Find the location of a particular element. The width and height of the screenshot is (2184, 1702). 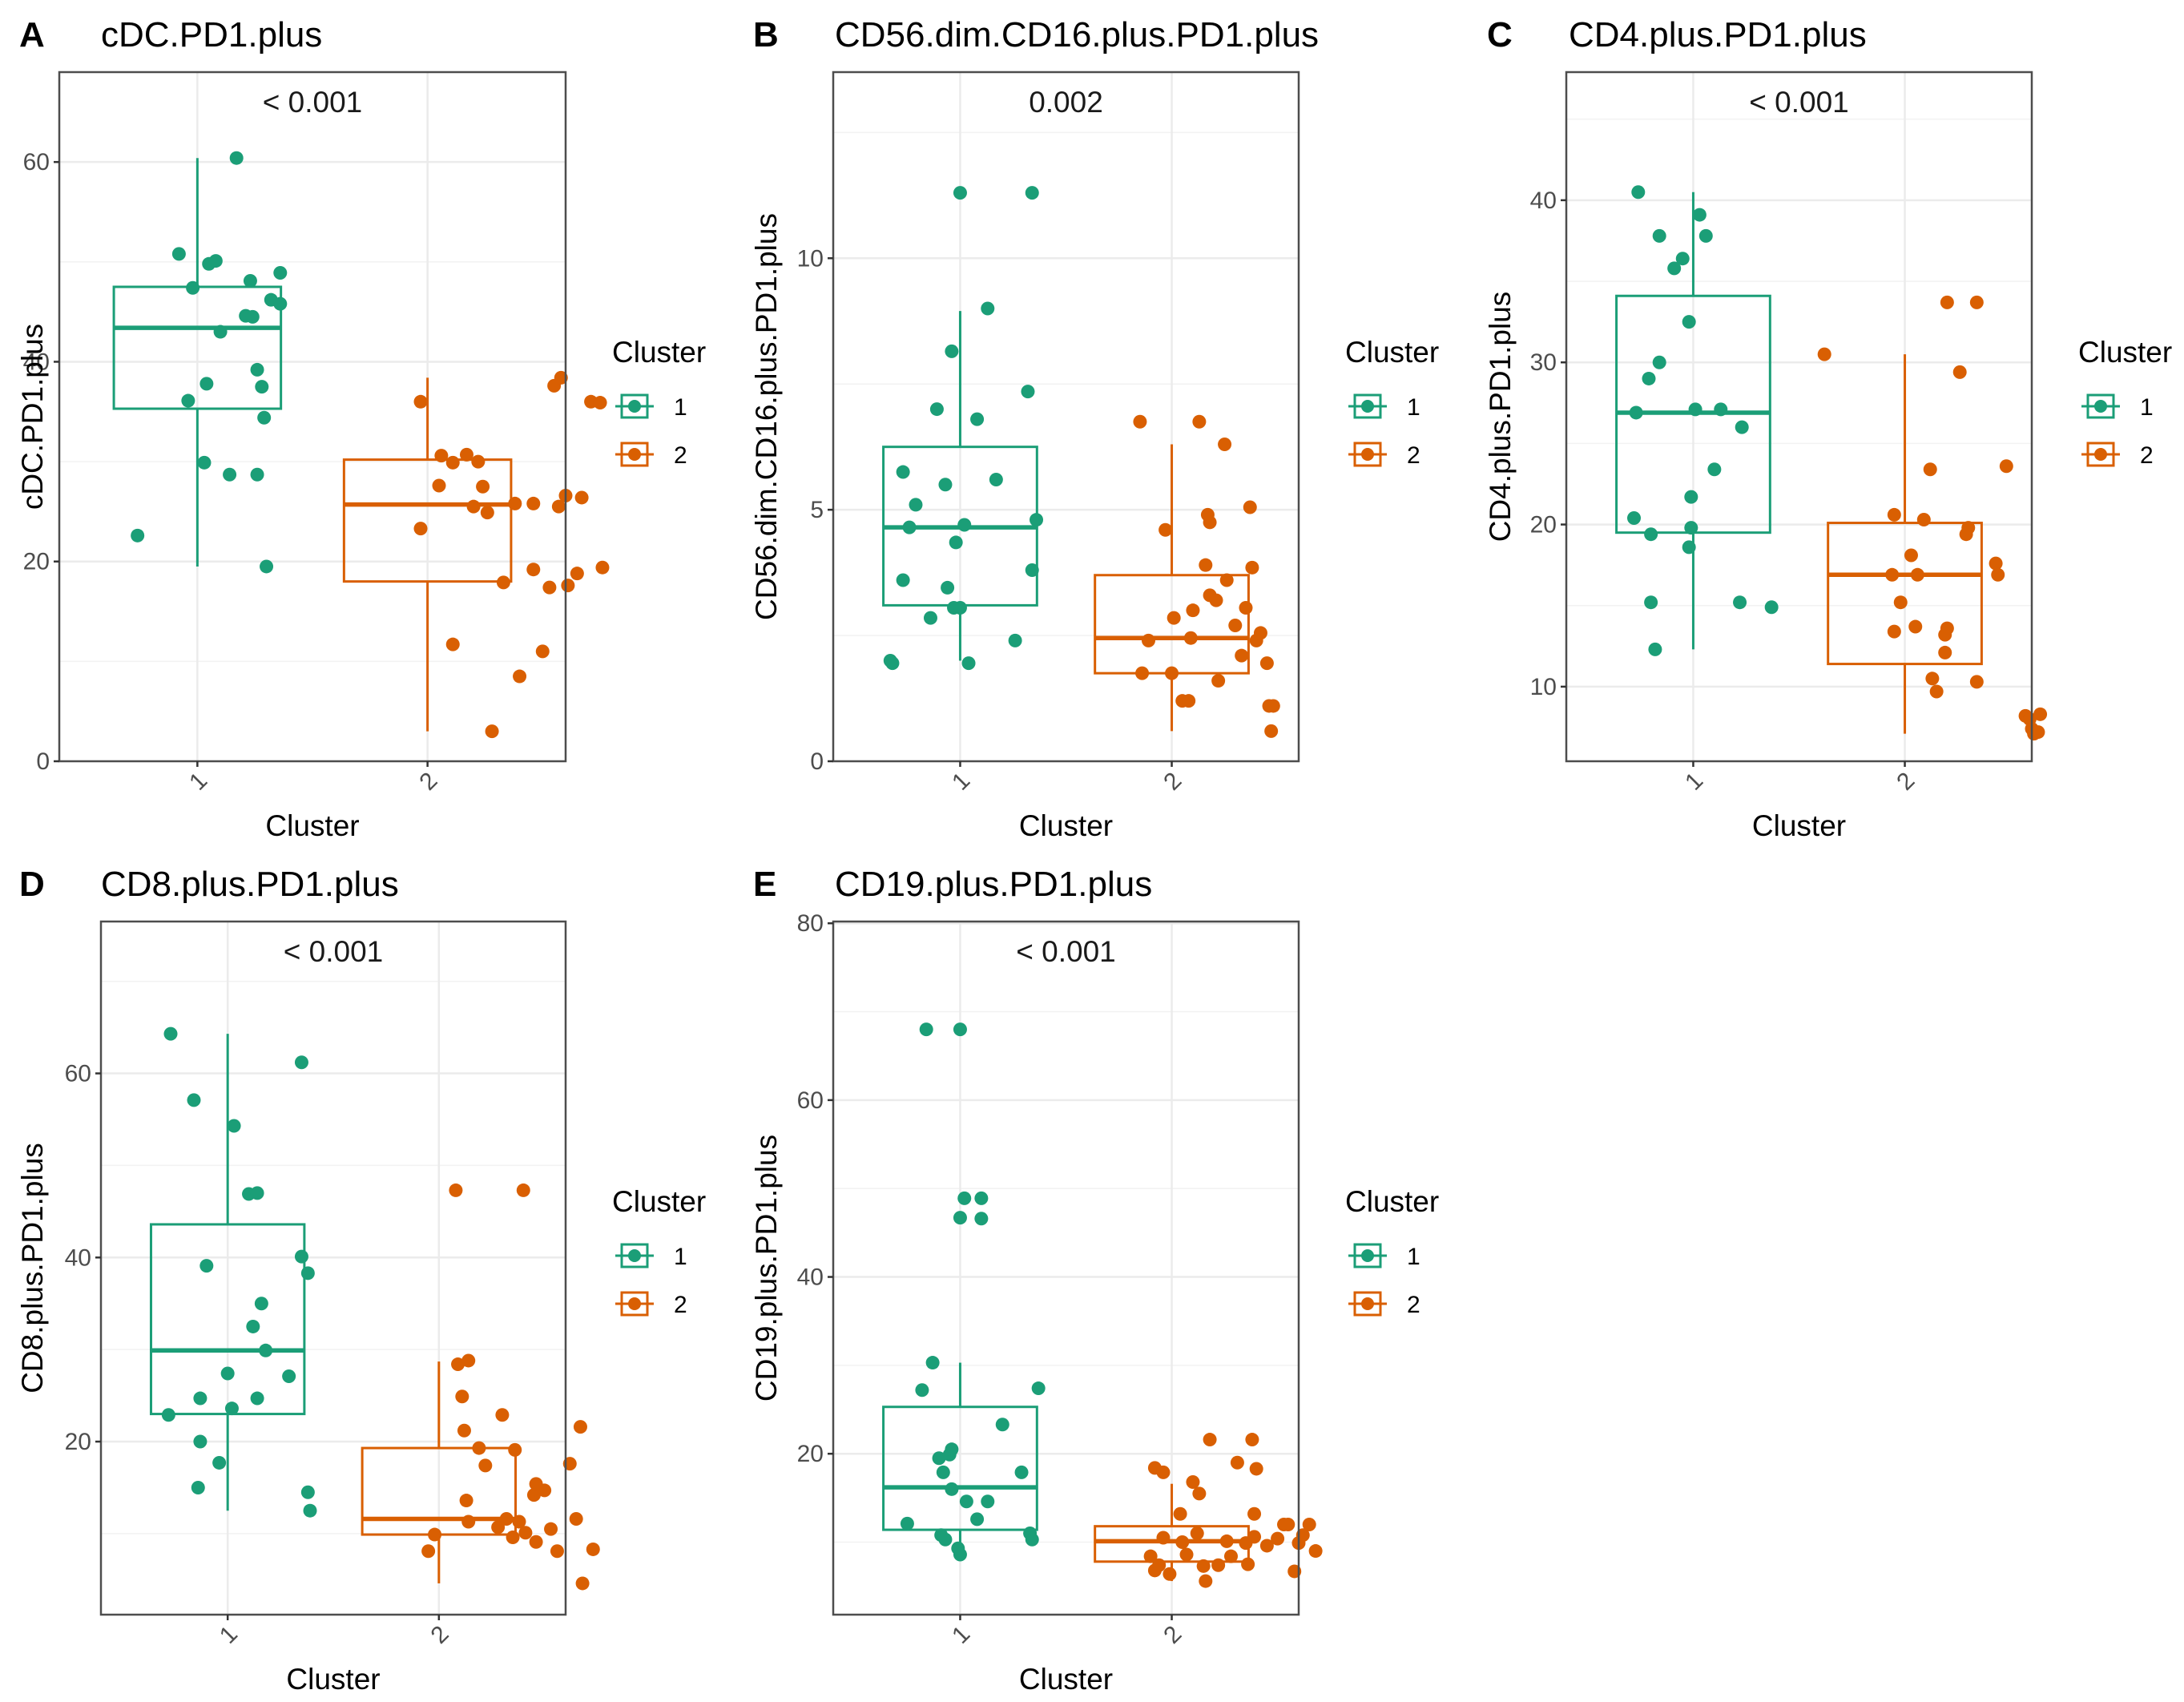

y-axis-title: cDC.PD1.plus is located at coordinates (32, 417).